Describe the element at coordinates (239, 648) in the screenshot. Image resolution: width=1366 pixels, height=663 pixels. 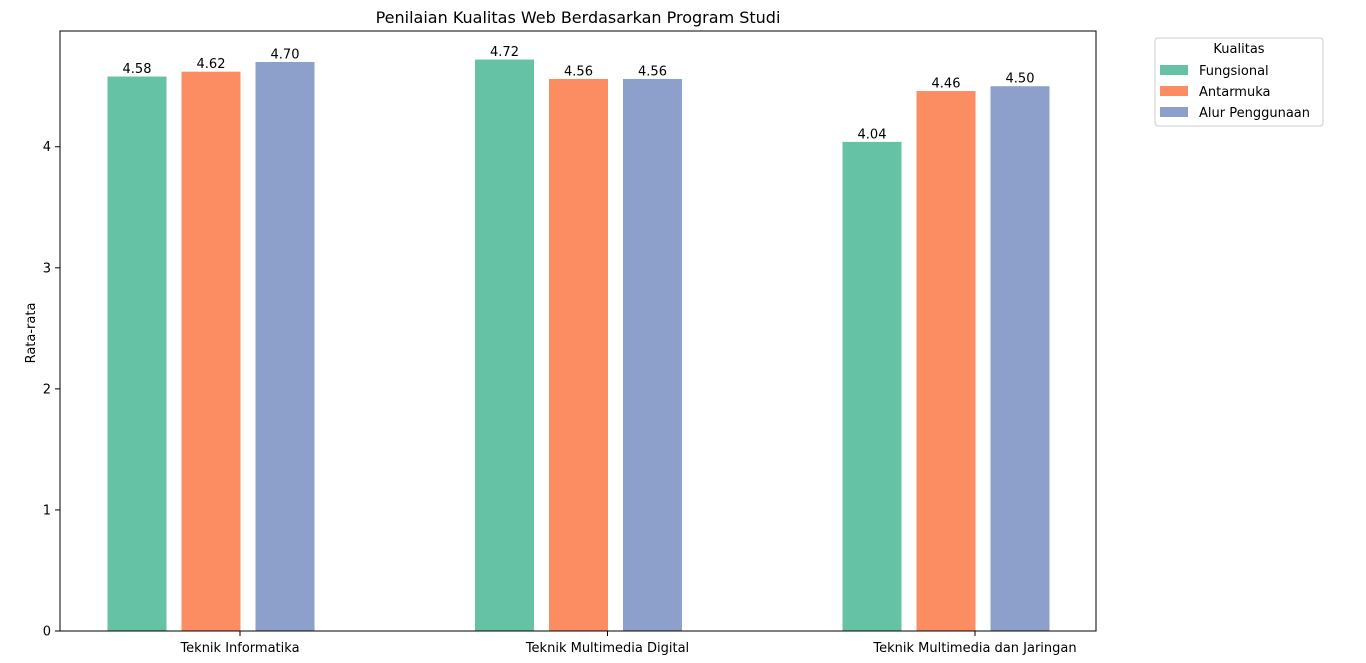
I see `x-tick-label: Teknik Informatika` at that location.